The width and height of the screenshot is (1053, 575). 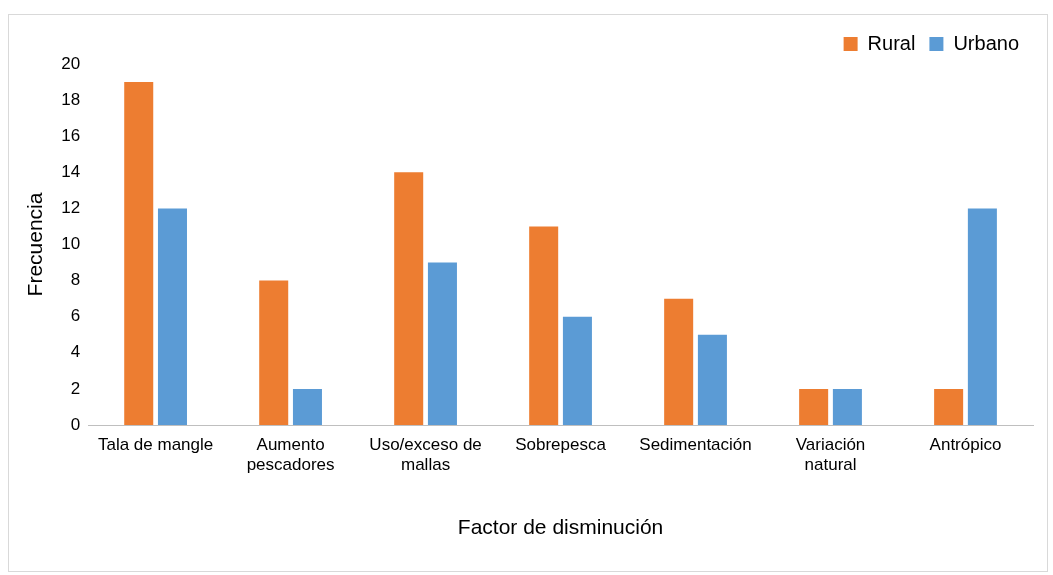 I want to click on y-tick-label: 4, so click(x=75, y=352).